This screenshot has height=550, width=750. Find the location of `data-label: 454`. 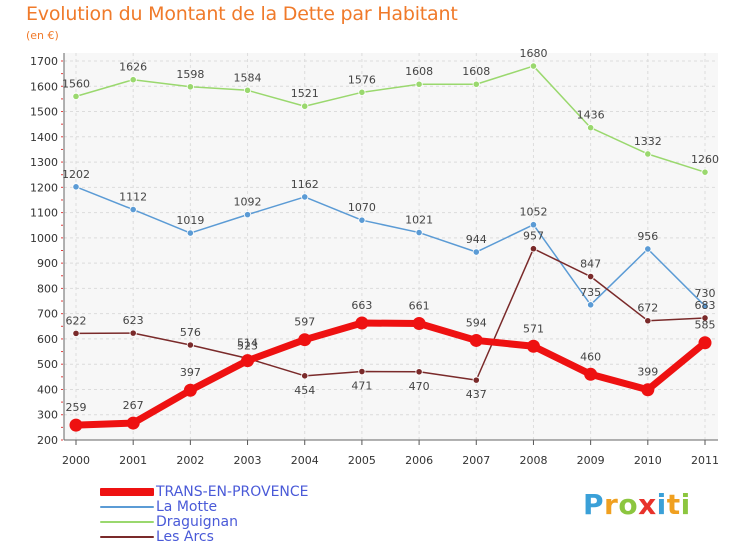

data-label: 454 is located at coordinates (304, 390).